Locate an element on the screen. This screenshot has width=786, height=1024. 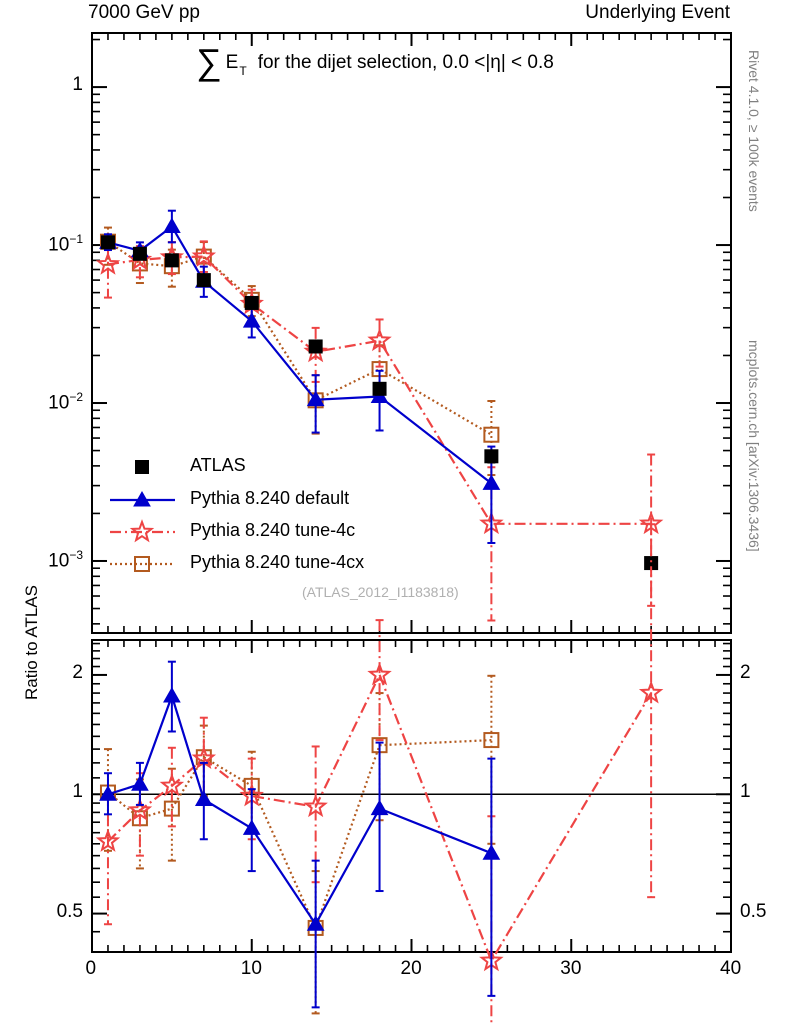
sigma-symbol: ∑ is located at coordinates (209, 61).